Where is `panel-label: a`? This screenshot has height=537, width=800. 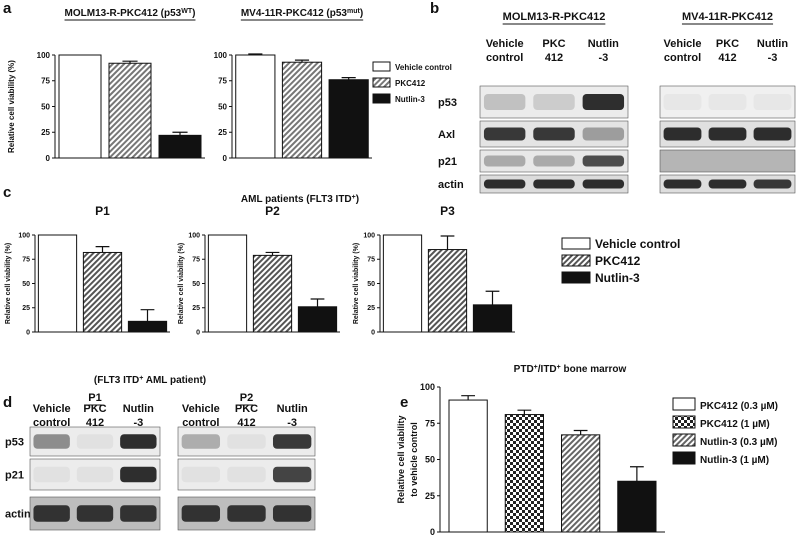
panel-label: a is located at coordinates (7, 8).